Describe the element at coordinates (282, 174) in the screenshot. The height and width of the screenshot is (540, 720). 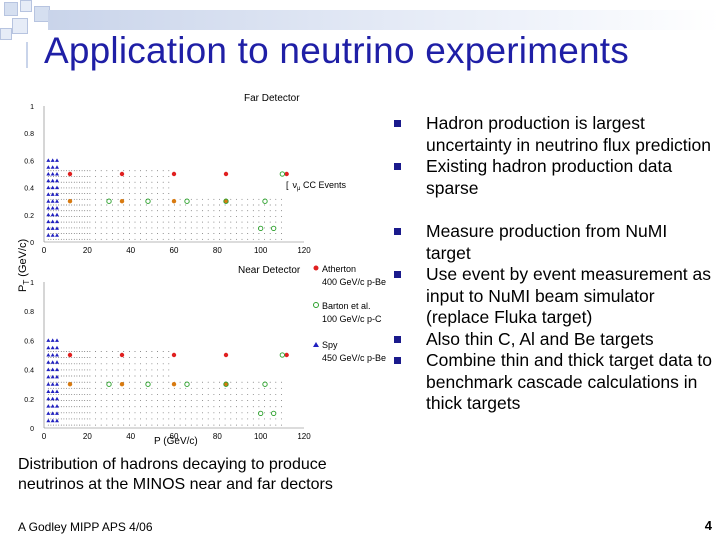
I see `far-barton-open-marker` at that location.